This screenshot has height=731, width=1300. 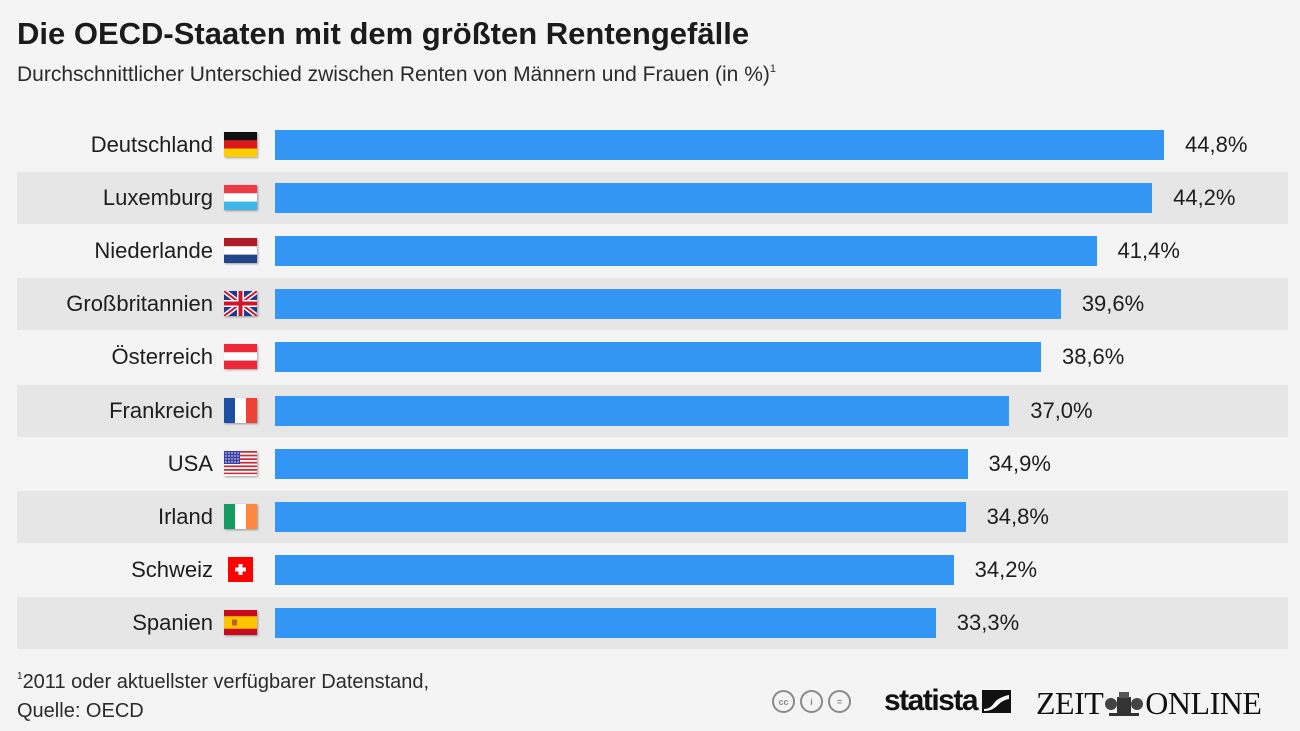 What do you see at coordinates (1019, 463) in the screenshot?
I see `value-label: 34,9%` at bounding box center [1019, 463].